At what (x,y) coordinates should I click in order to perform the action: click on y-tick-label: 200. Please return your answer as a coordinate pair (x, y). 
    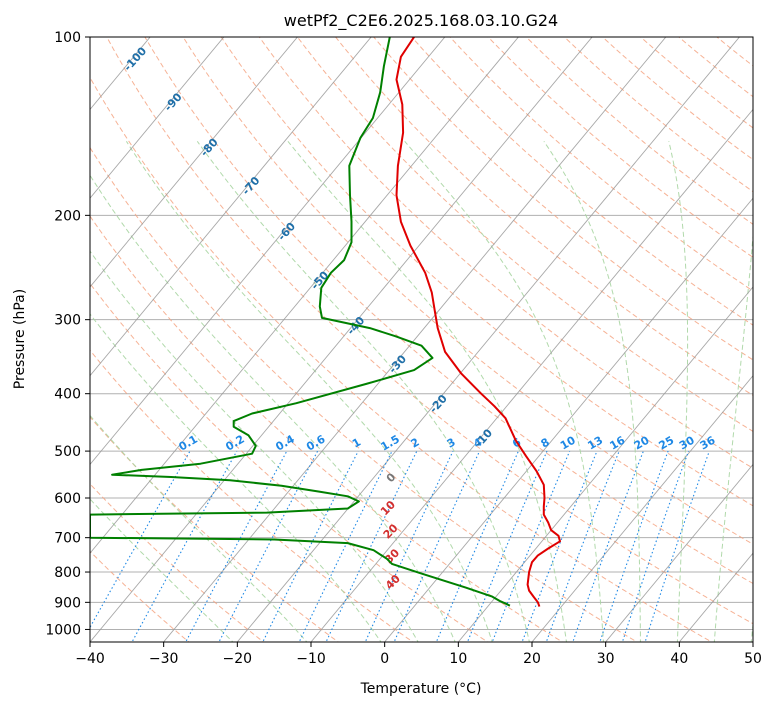
    Looking at the image, I should click on (67, 216).